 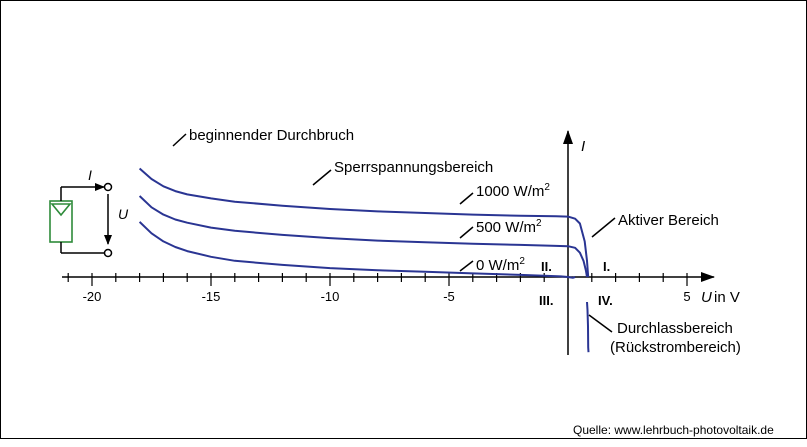 What do you see at coordinates (675, 347) in the screenshot?
I see `annotation-forward-region-sub: (Rückstrombereich)` at bounding box center [675, 347].